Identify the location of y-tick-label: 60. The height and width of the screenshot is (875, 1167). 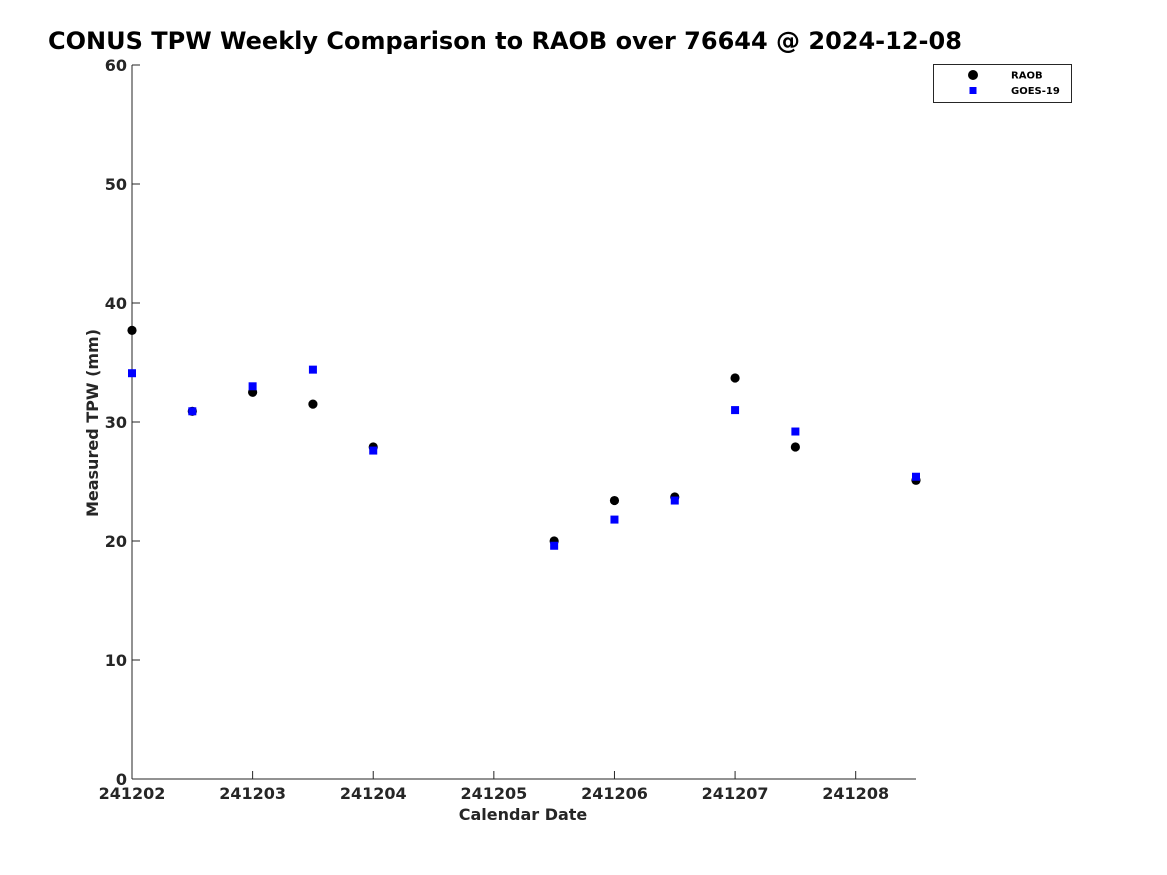
(116, 65).